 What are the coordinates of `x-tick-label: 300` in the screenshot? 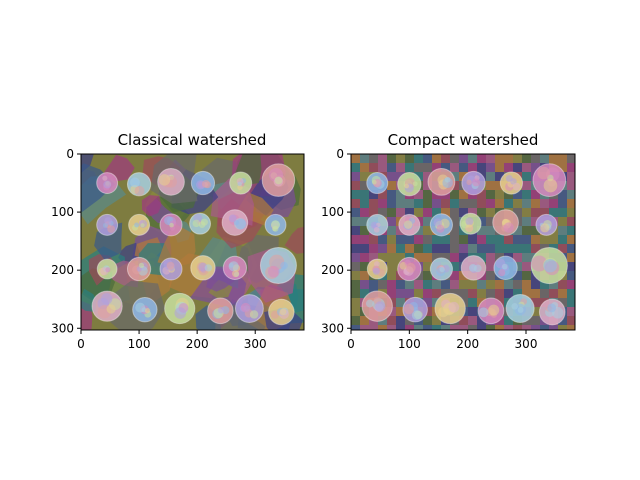 It's located at (526, 344).